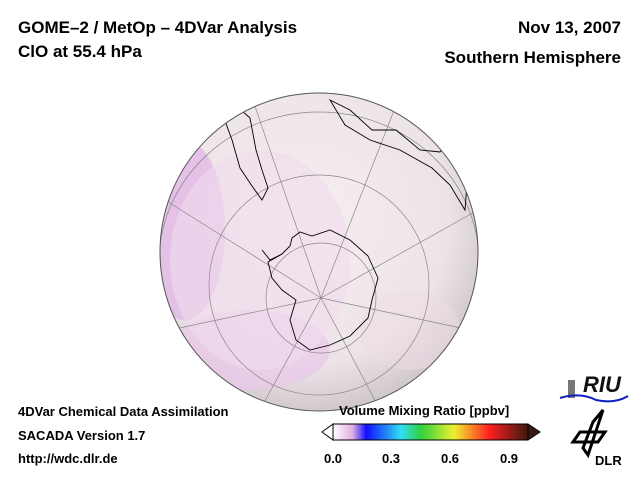 The width and height of the screenshot is (640, 480). Describe the element at coordinates (569, 27) in the screenshot. I see `date-label: Nov 13, 2007` at that location.